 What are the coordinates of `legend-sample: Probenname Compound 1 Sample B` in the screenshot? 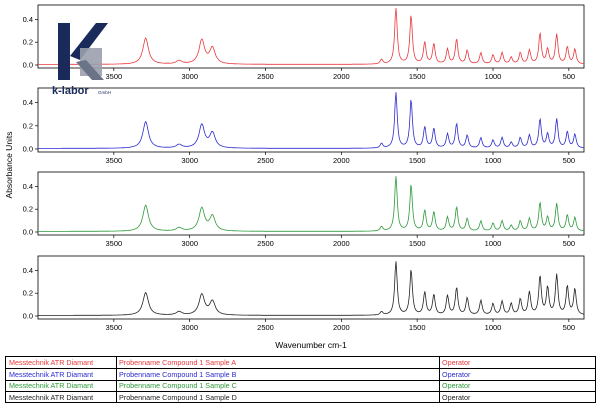 It's located at (178, 374).